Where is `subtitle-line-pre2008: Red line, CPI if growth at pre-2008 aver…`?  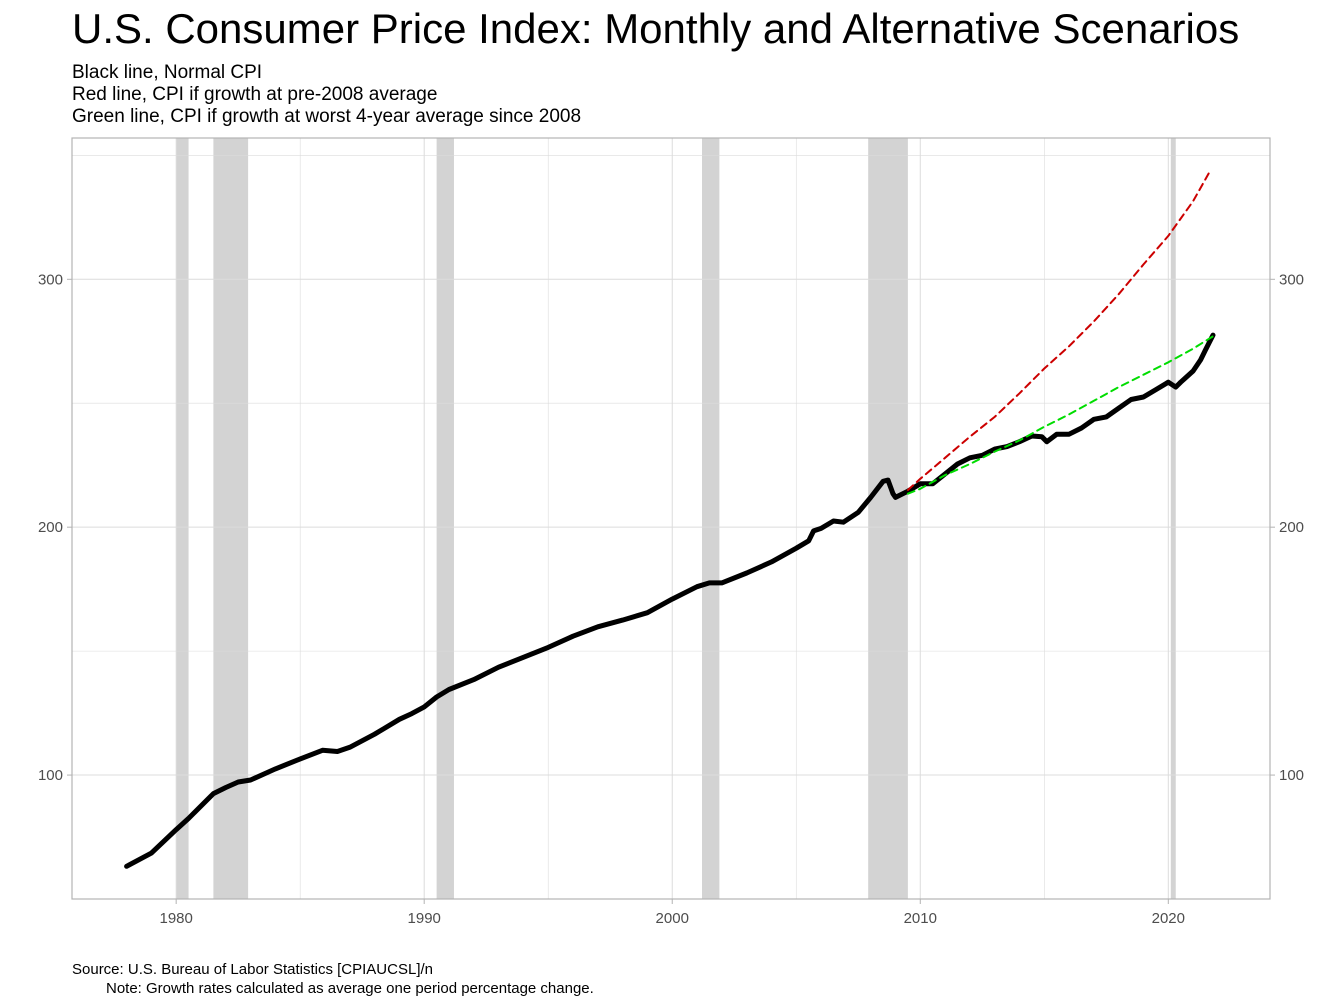 subtitle-line-pre2008: Red line, CPI if growth at pre-2008 aver… is located at coordinates (255, 94).